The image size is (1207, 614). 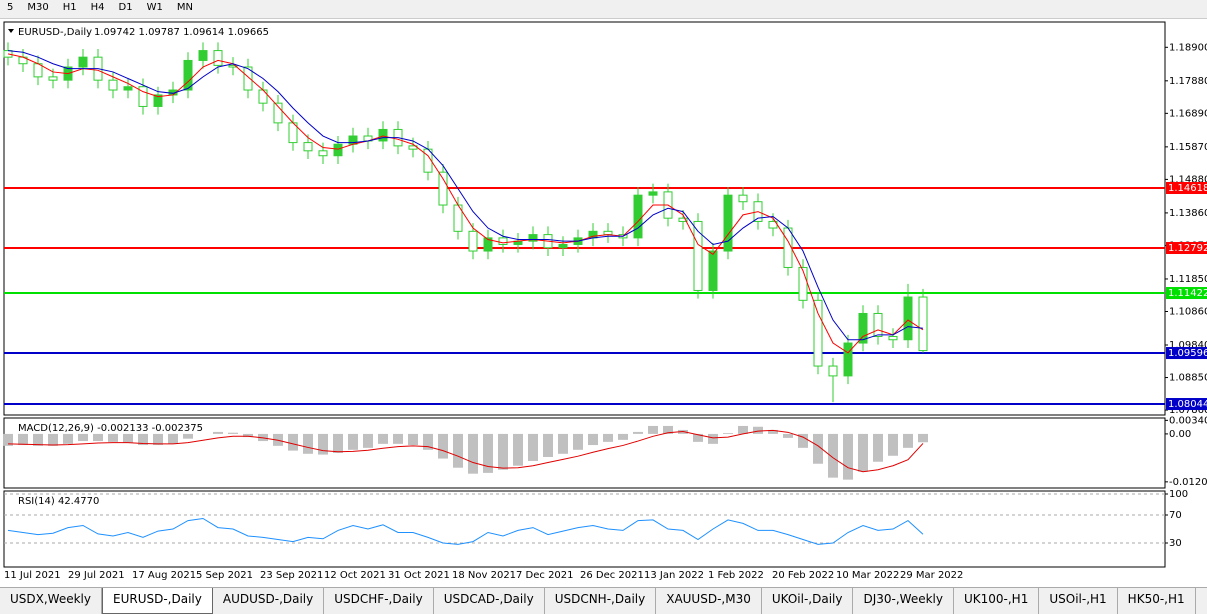 I want to click on symbol-tab: DJ30-,Weekly, so click(x=903, y=601).